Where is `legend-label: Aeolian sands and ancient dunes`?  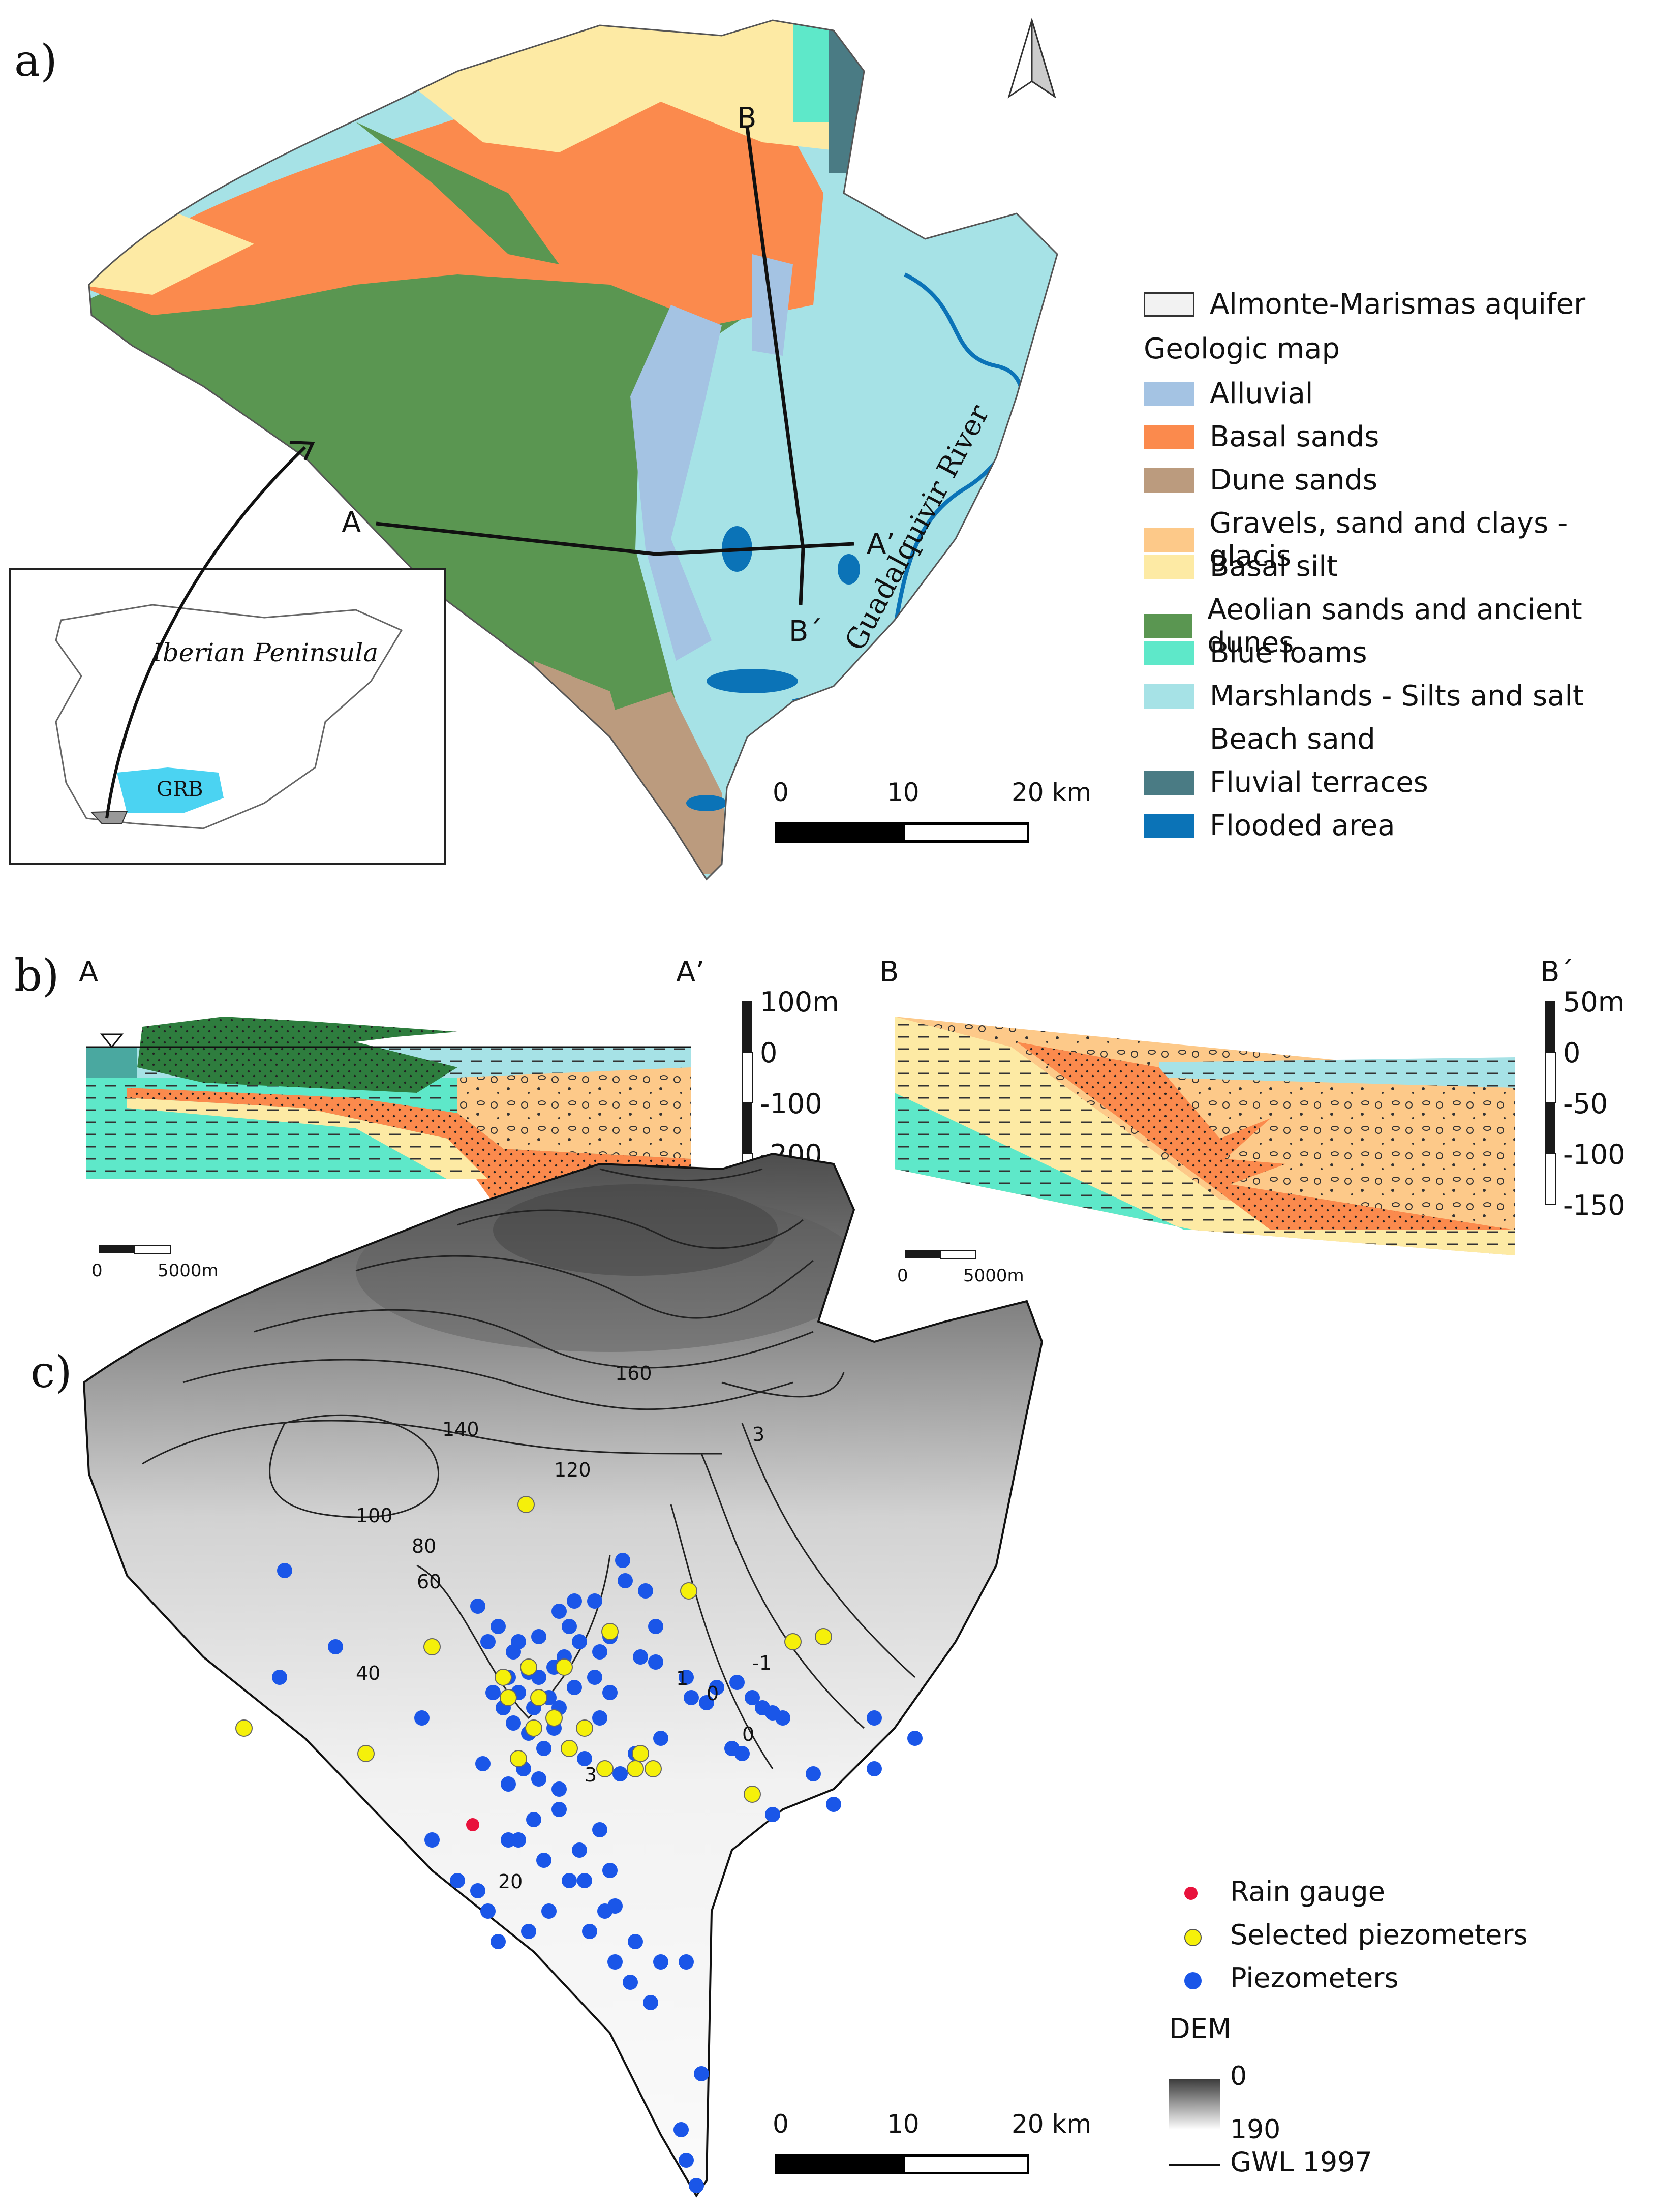
legend-label: Aeolian sands and ancient dunes is located at coordinates (1394, 626).